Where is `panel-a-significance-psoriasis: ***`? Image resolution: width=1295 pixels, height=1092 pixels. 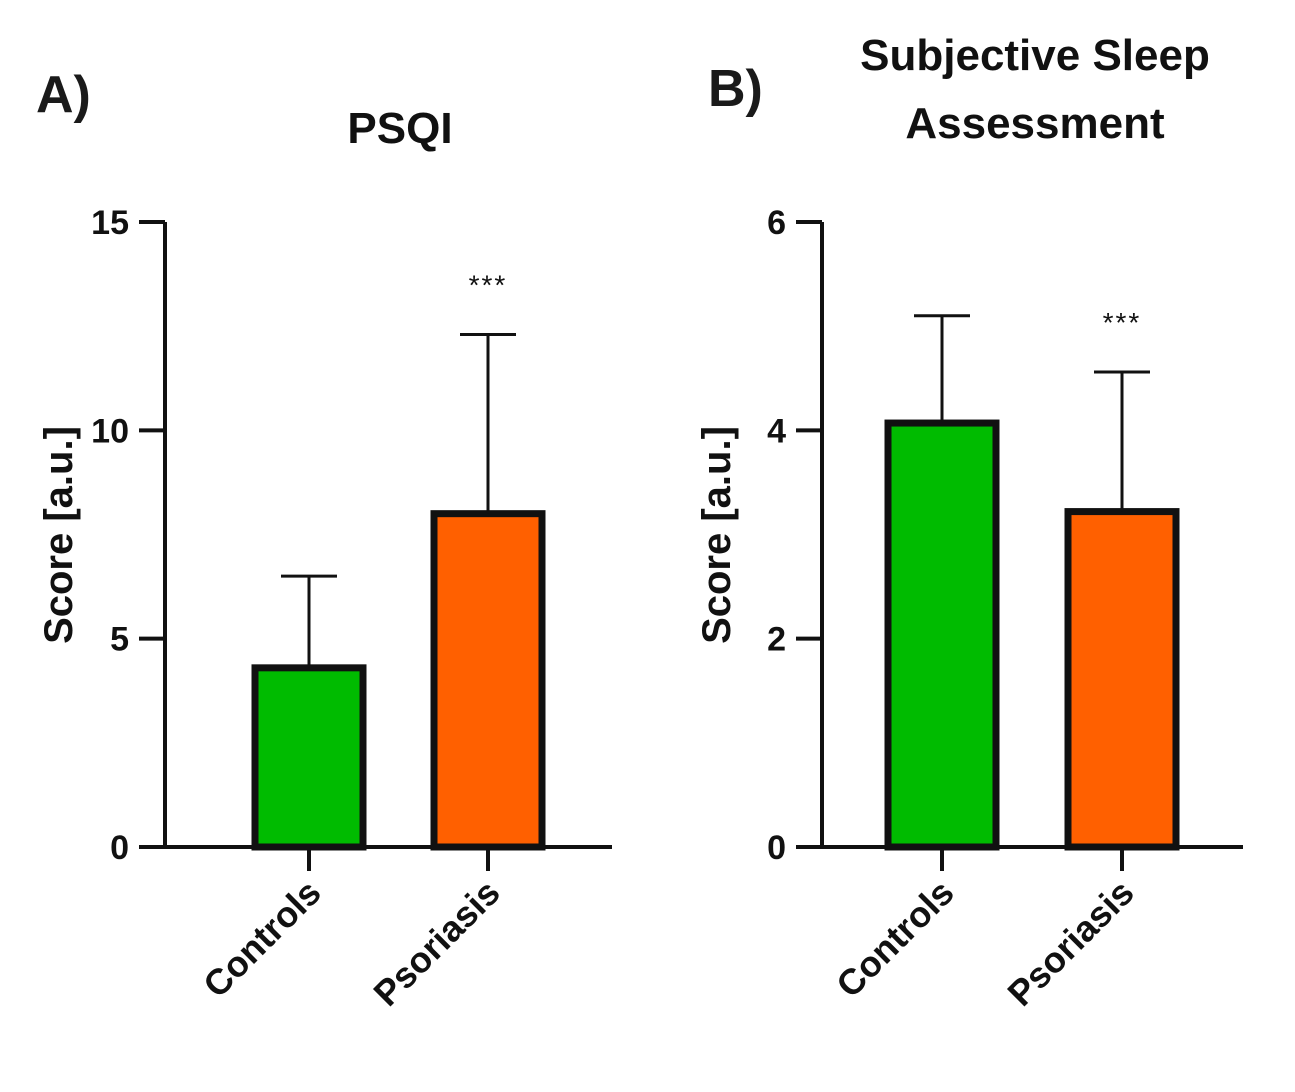
panel-a-significance-psoriasis: *** is located at coordinates (488, 285).